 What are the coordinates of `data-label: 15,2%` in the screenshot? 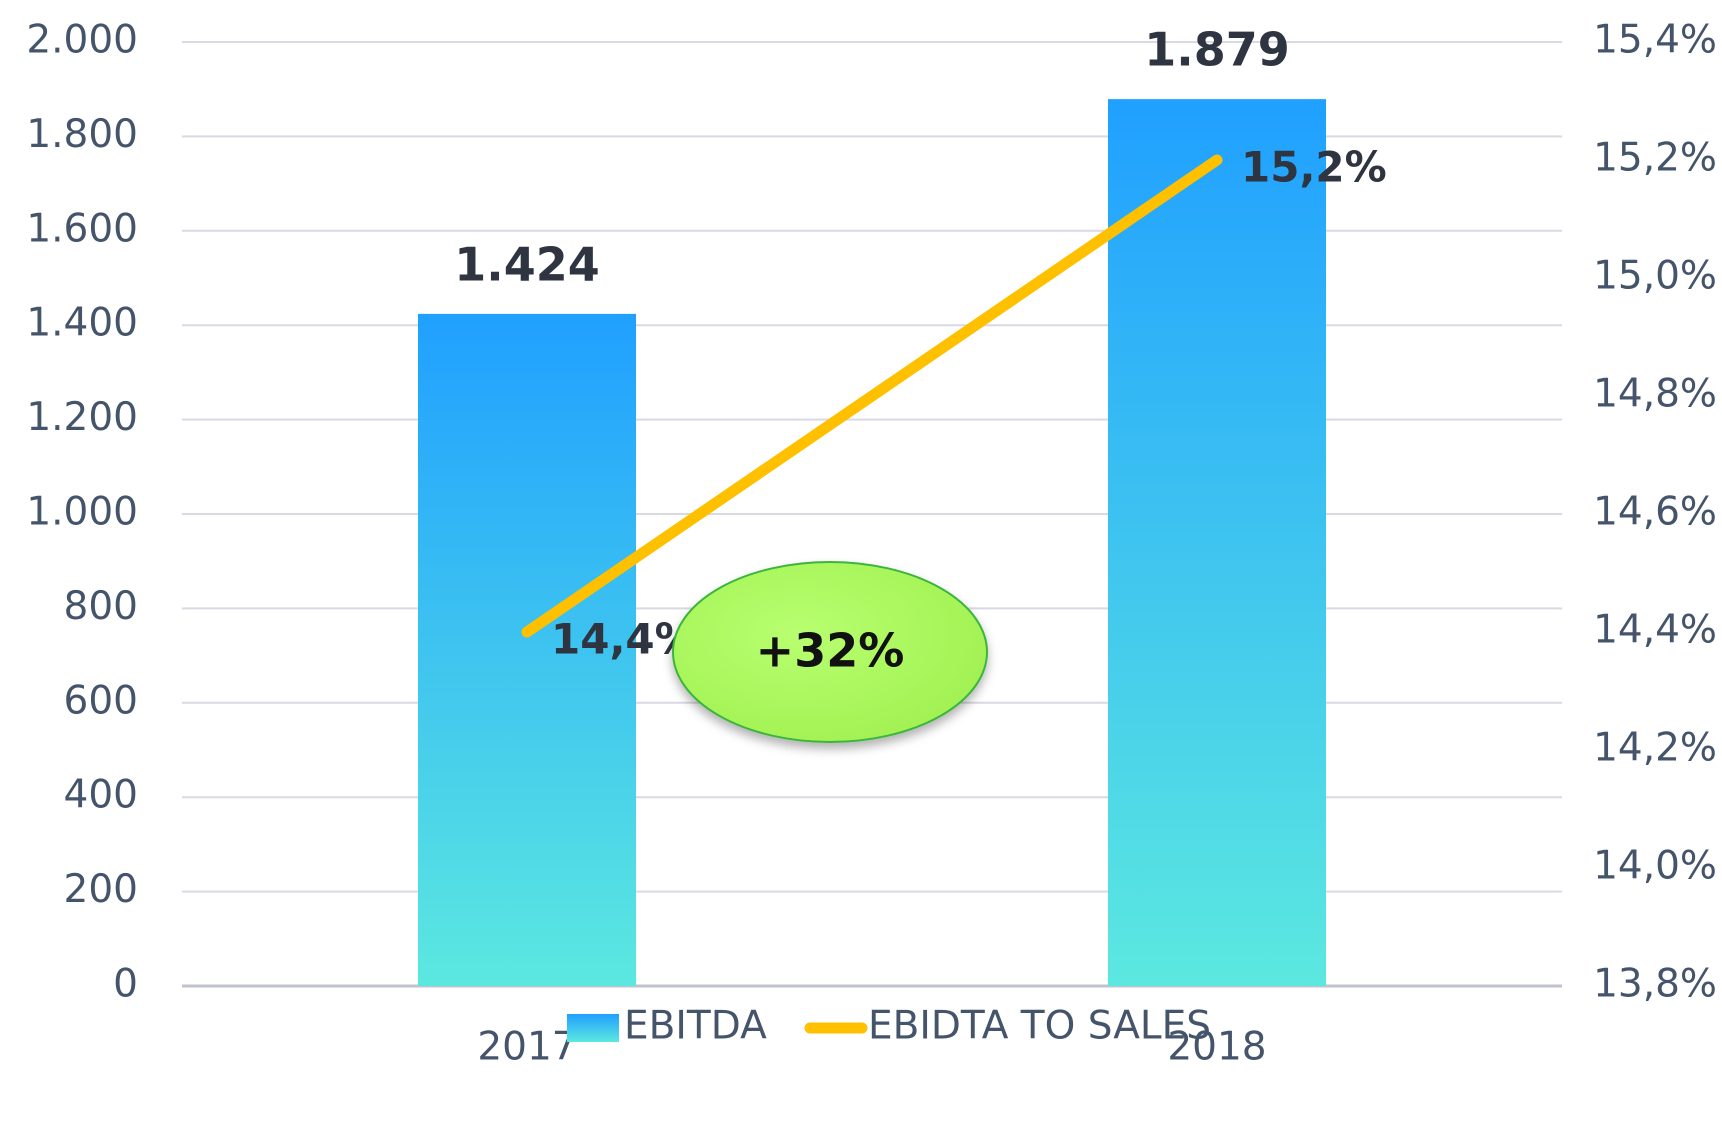 It's located at (1314, 167).